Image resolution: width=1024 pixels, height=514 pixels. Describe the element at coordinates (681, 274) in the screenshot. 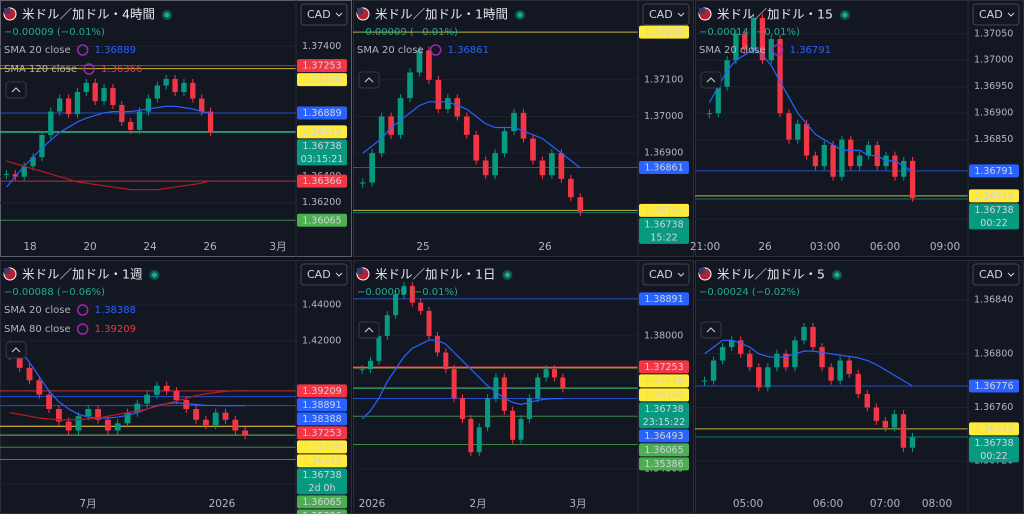

I see `dropdown-chevron` at that location.